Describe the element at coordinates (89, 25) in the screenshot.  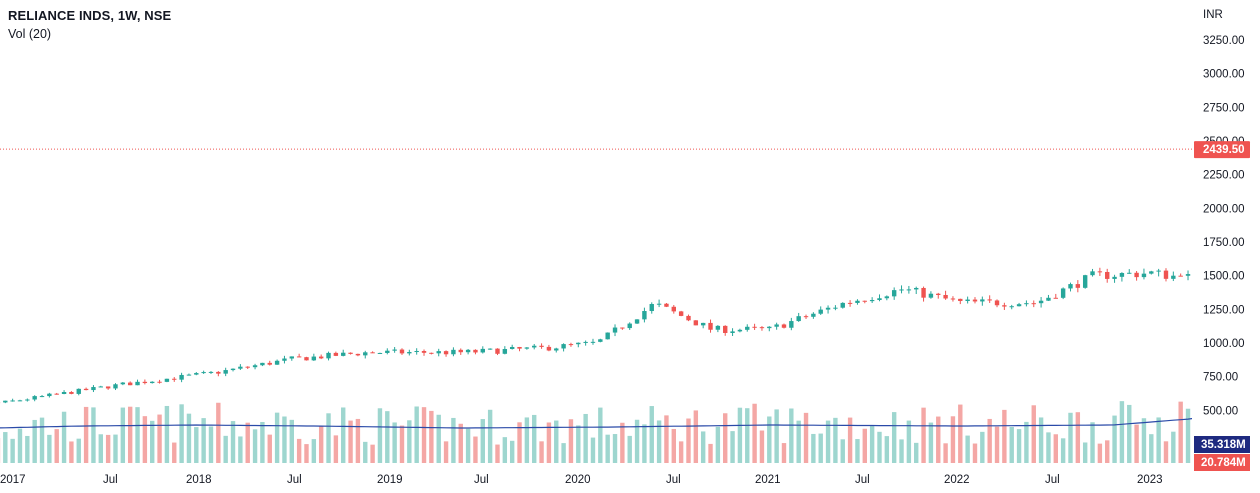
I see `chart-legend: RELIANCE INDS, 1W, NSE Vol (20)` at that location.